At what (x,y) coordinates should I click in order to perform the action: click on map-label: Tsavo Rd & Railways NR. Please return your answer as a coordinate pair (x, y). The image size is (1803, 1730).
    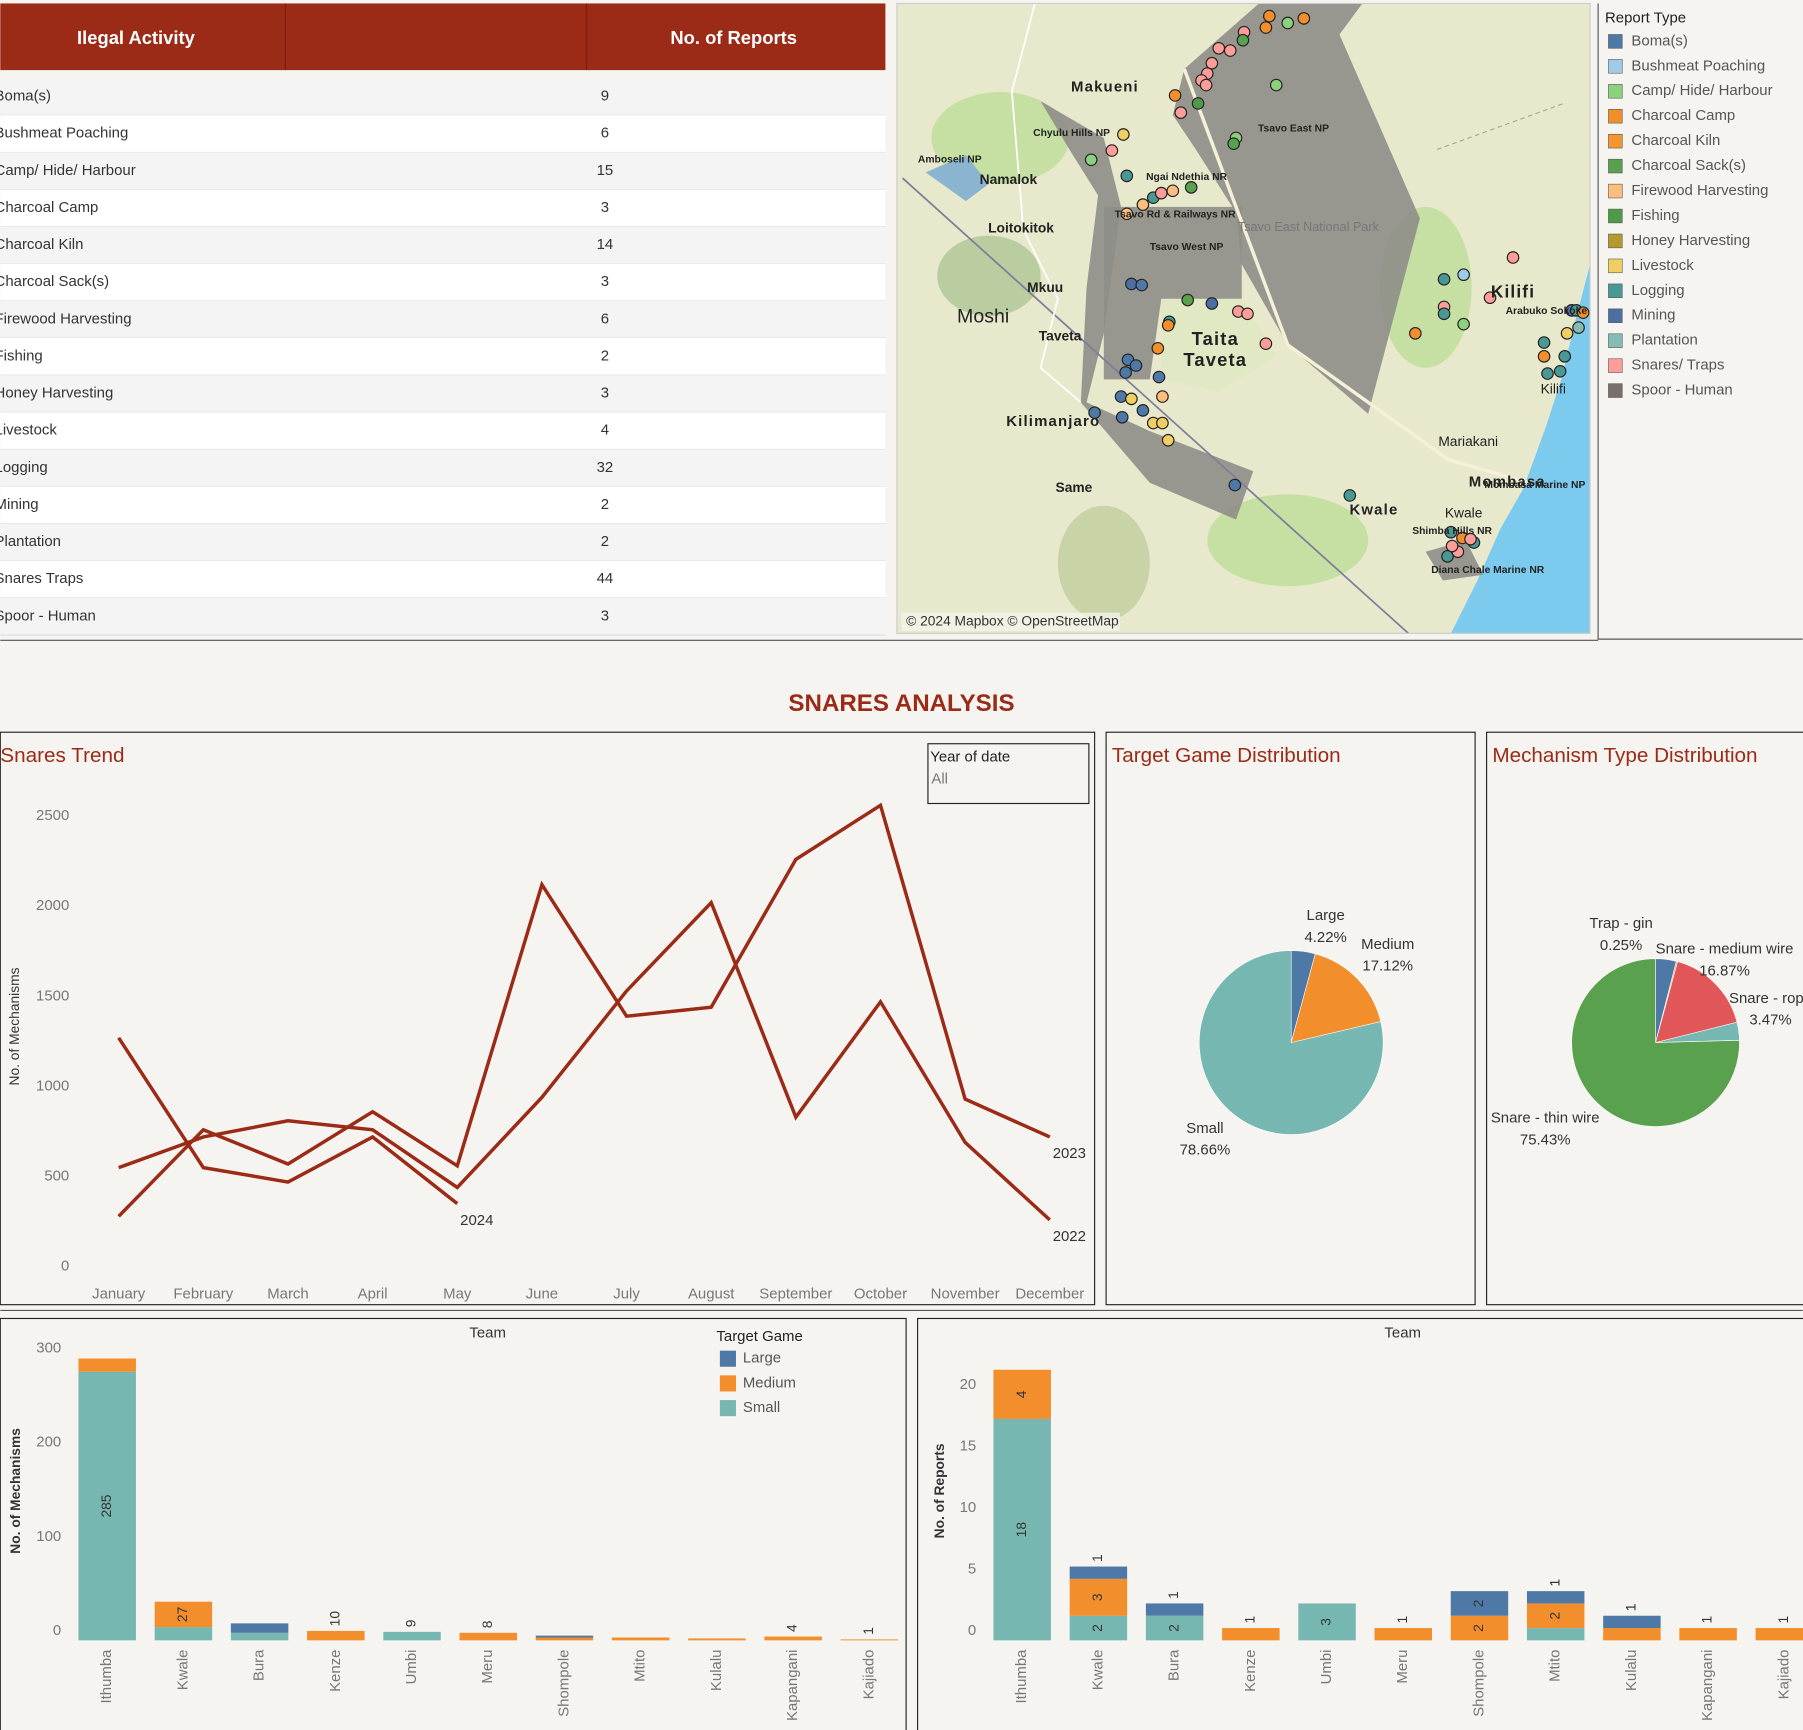
    Looking at the image, I should click on (1175, 215).